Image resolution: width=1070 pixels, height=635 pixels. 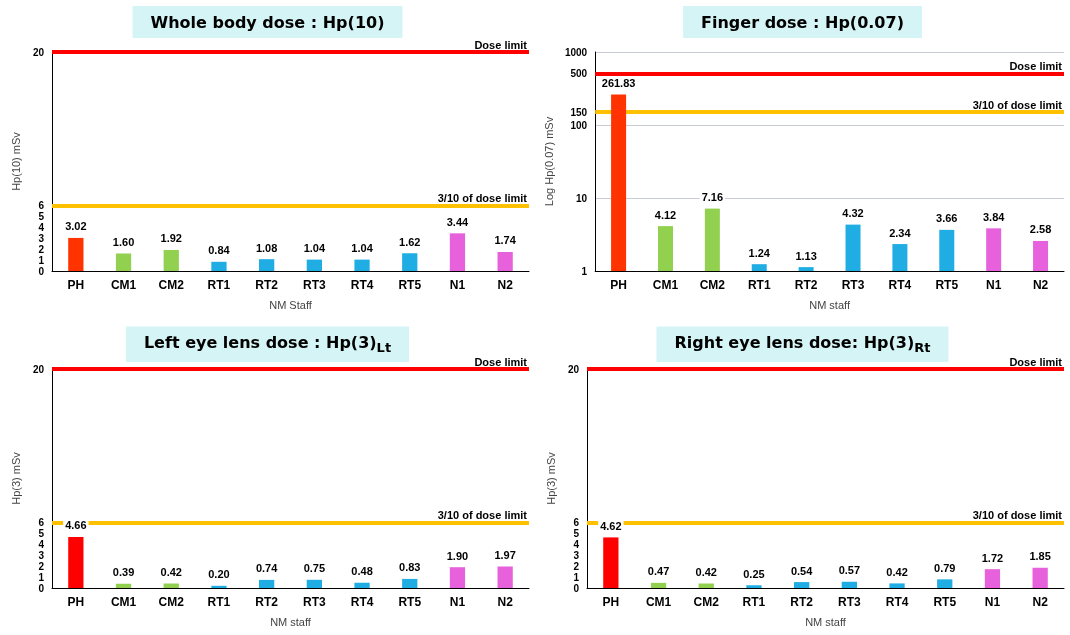 I want to click on data-label: 1.74, so click(x=505, y=240).